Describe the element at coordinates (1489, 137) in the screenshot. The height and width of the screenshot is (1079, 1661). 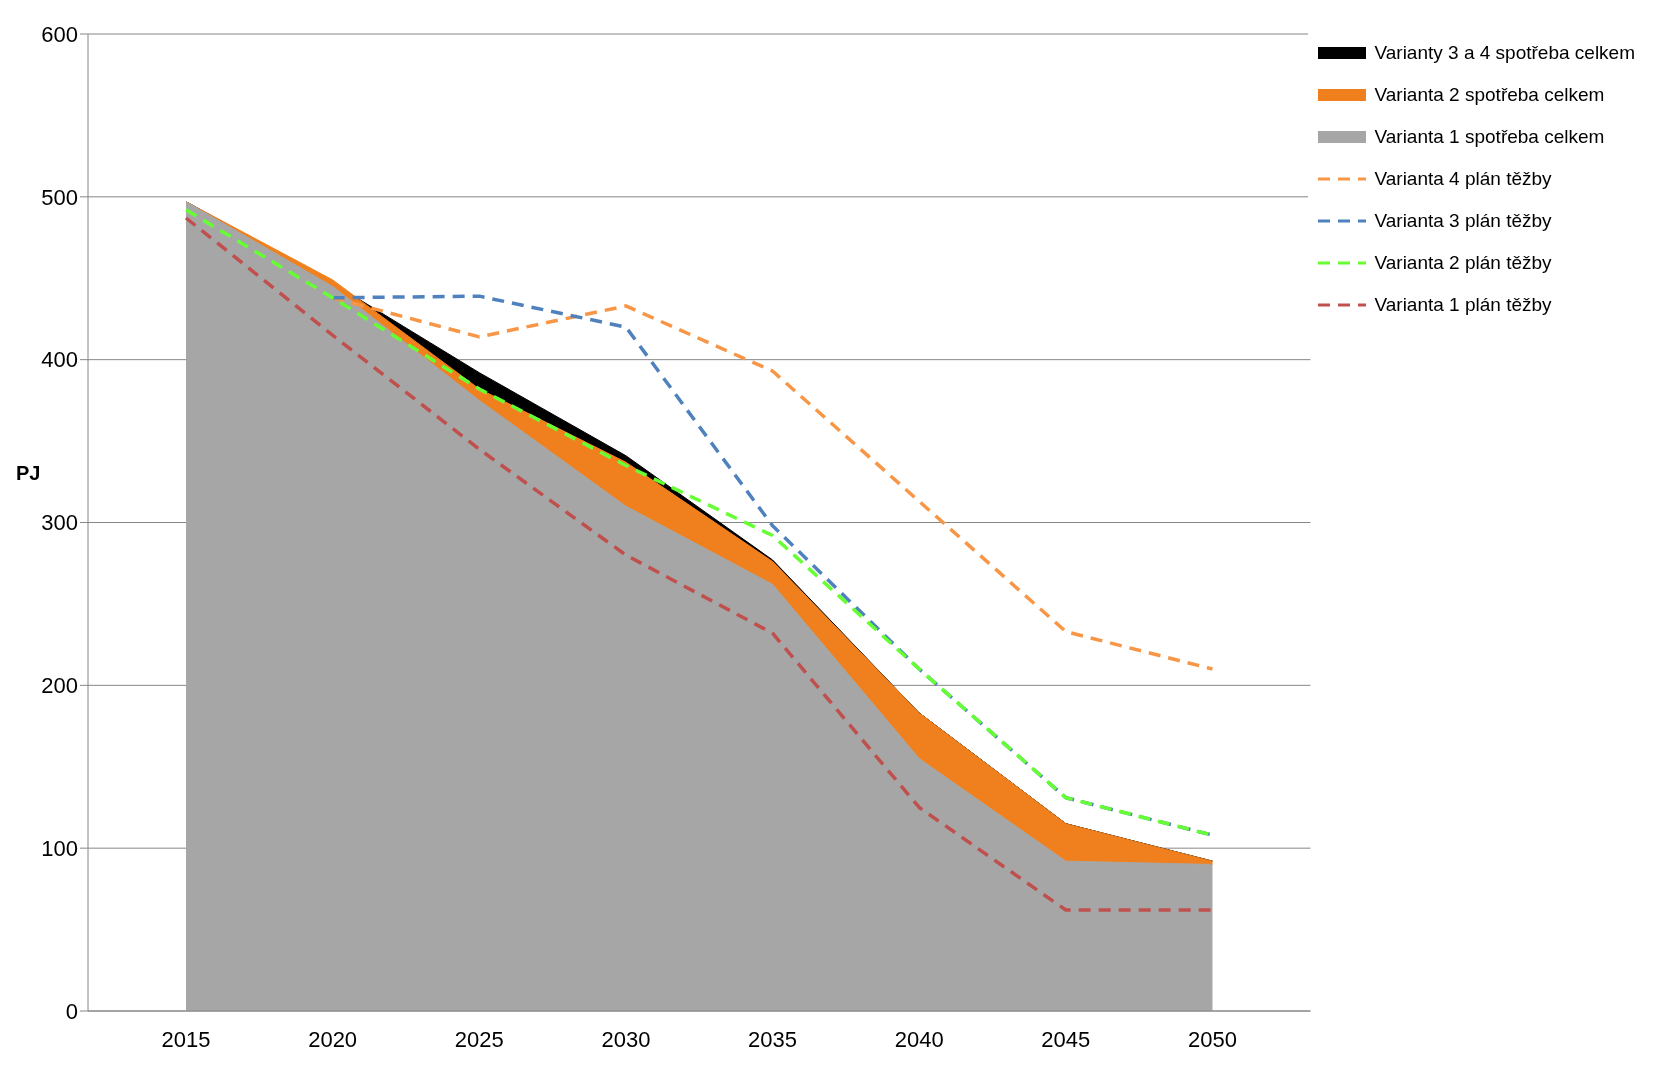
I see `legend-label: Varianta 1 spotřeba celkem` at that location.